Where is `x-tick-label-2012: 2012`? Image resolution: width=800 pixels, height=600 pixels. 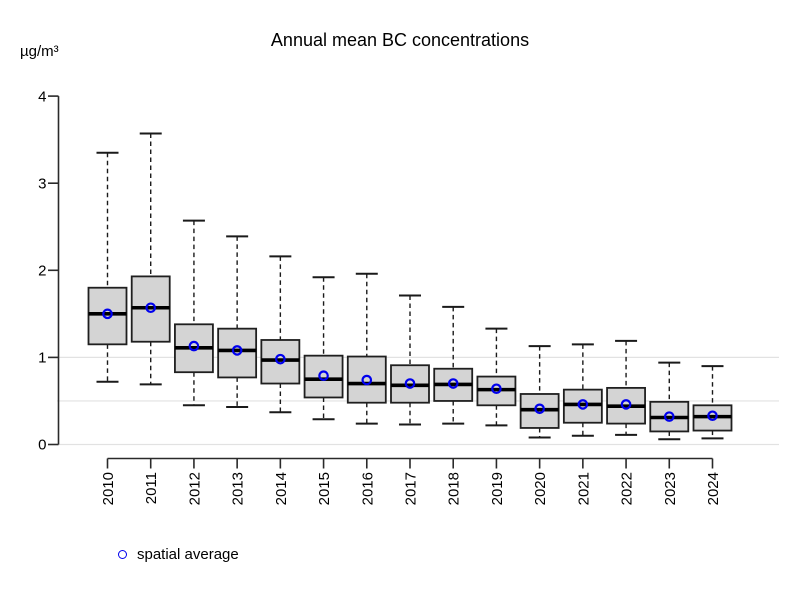 x-tick-label-2012: 2012 is located at coordinates (194, 488).